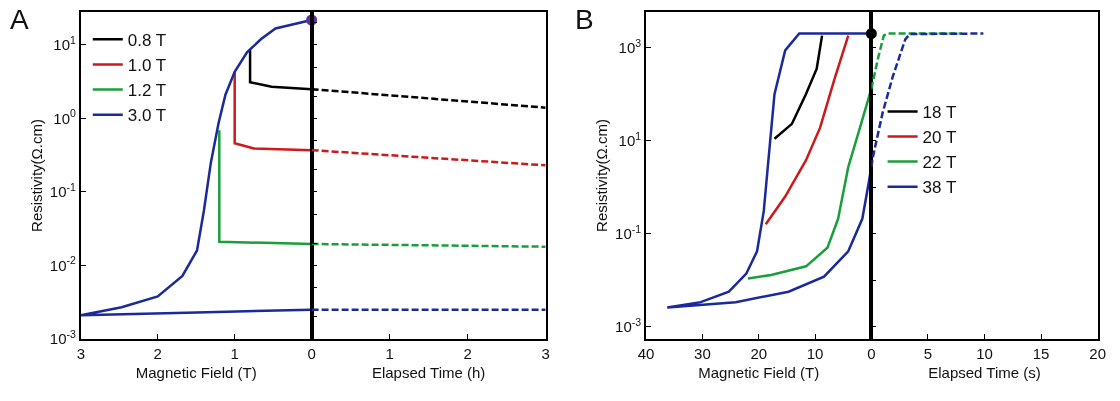  What do you see at coordinates (147, 40) in the screenshot?
I see `legend-label: 0.8 T` at bounding box center [147, 40].